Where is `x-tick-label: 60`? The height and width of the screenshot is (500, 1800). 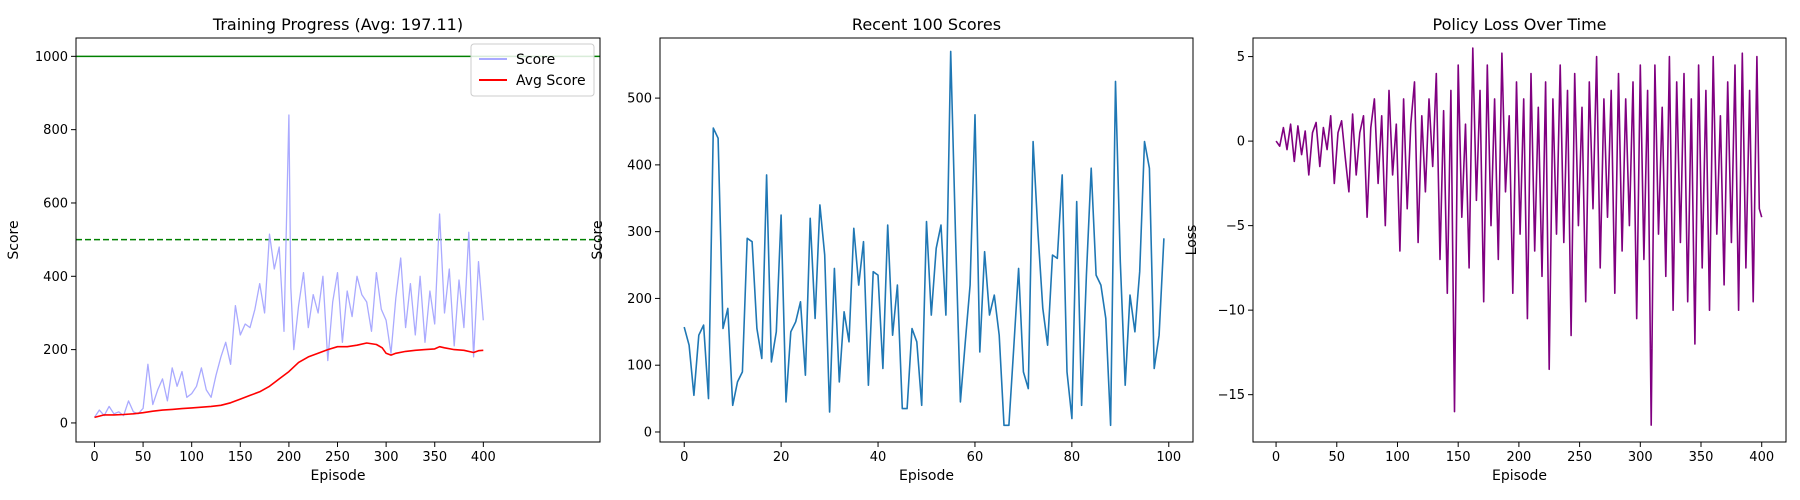 x-tick-label: 60 is located at coordinates (975, 457).